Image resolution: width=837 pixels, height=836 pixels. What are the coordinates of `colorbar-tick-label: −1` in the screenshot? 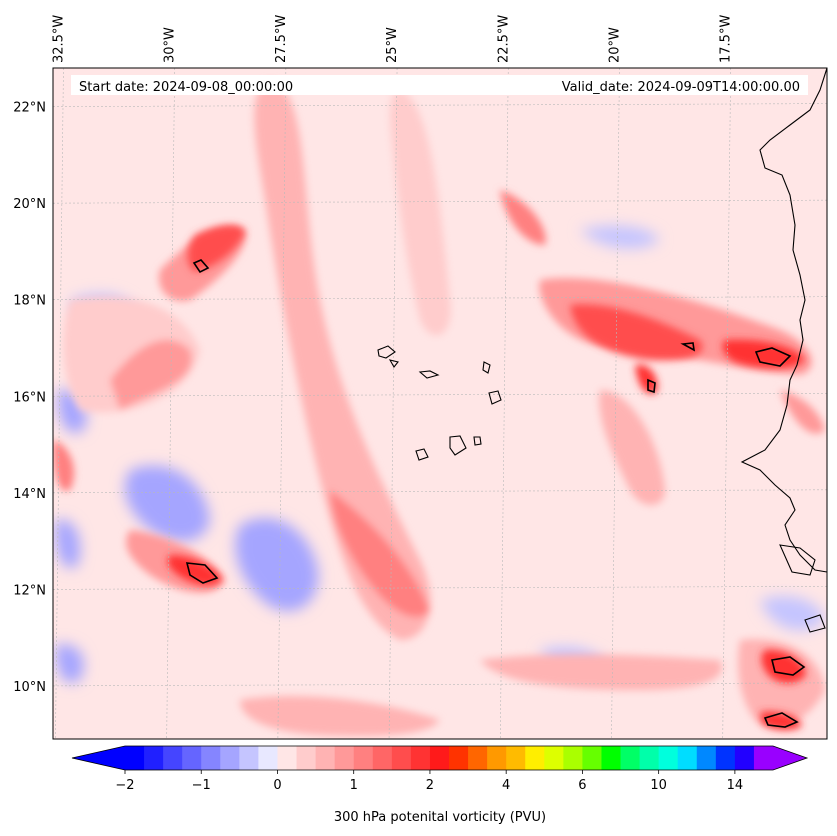 It's located at (201, 785).